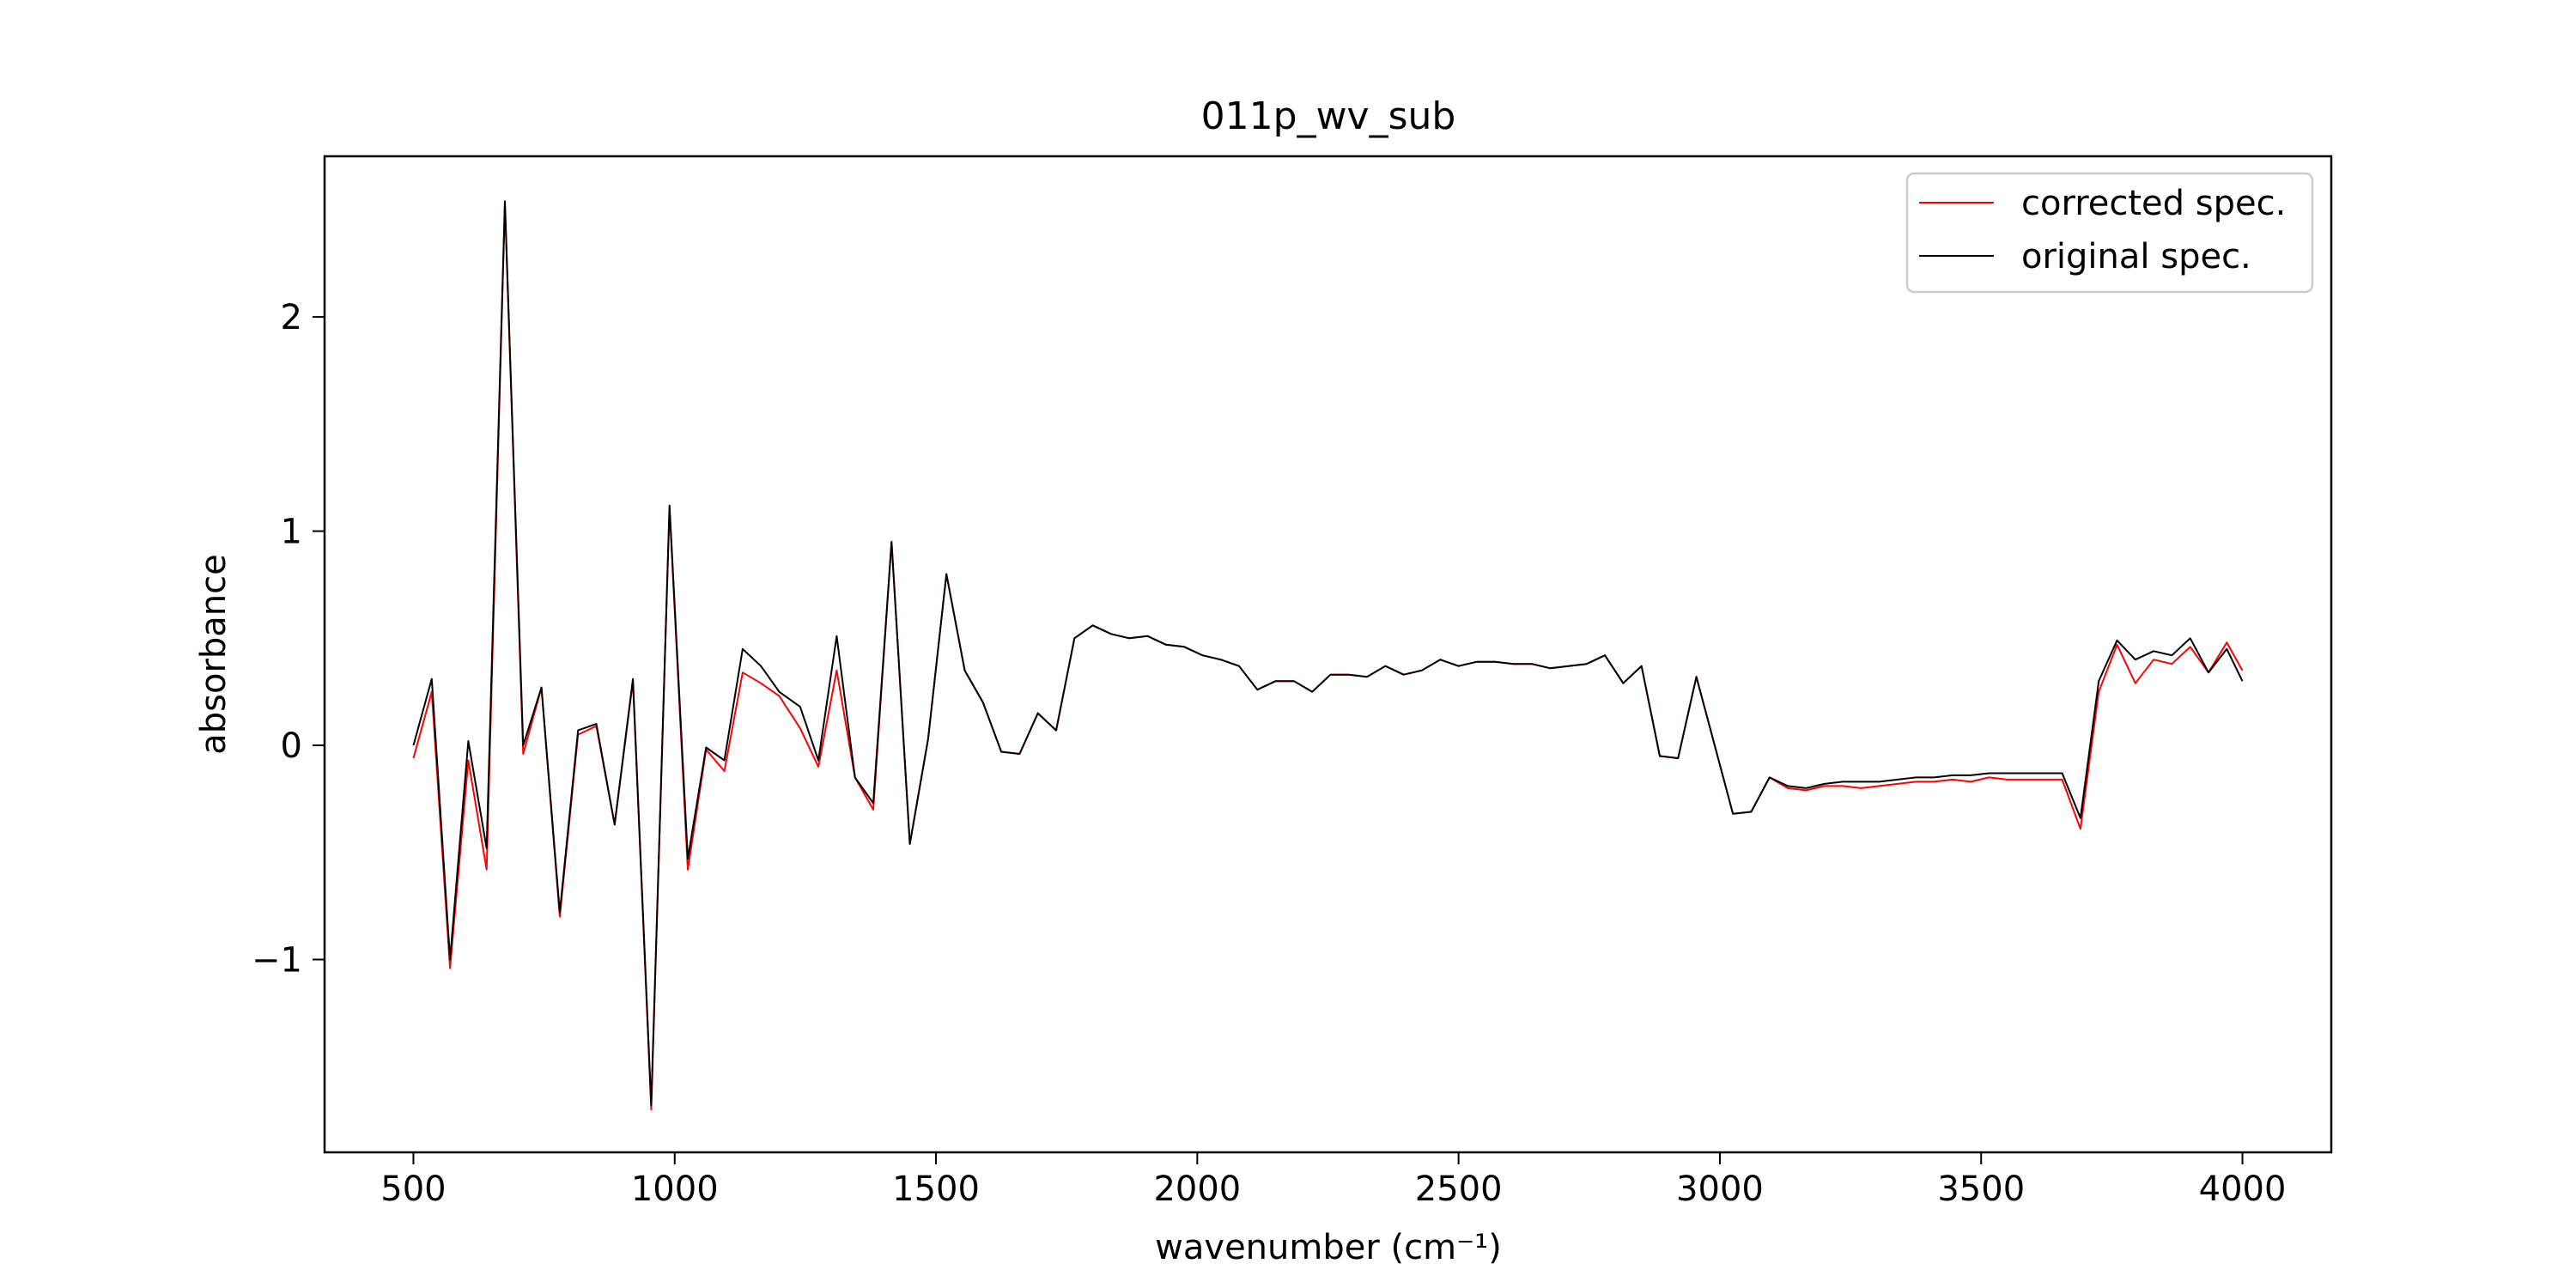  I want to click on x-axis-ticks: 500 1000 1500 2000 2500 3000 3500 4000, so click(1333, 1180).